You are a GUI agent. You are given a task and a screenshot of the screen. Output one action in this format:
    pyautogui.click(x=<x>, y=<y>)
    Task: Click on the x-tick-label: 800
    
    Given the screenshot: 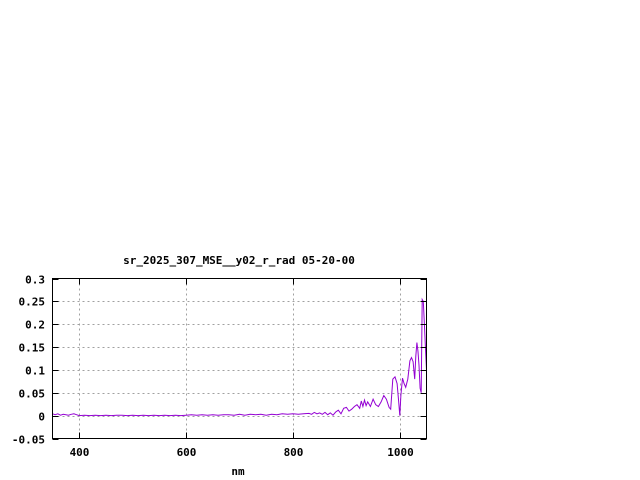 What is the action you would take?
    pyautogui.click(x=294, y=452)
    